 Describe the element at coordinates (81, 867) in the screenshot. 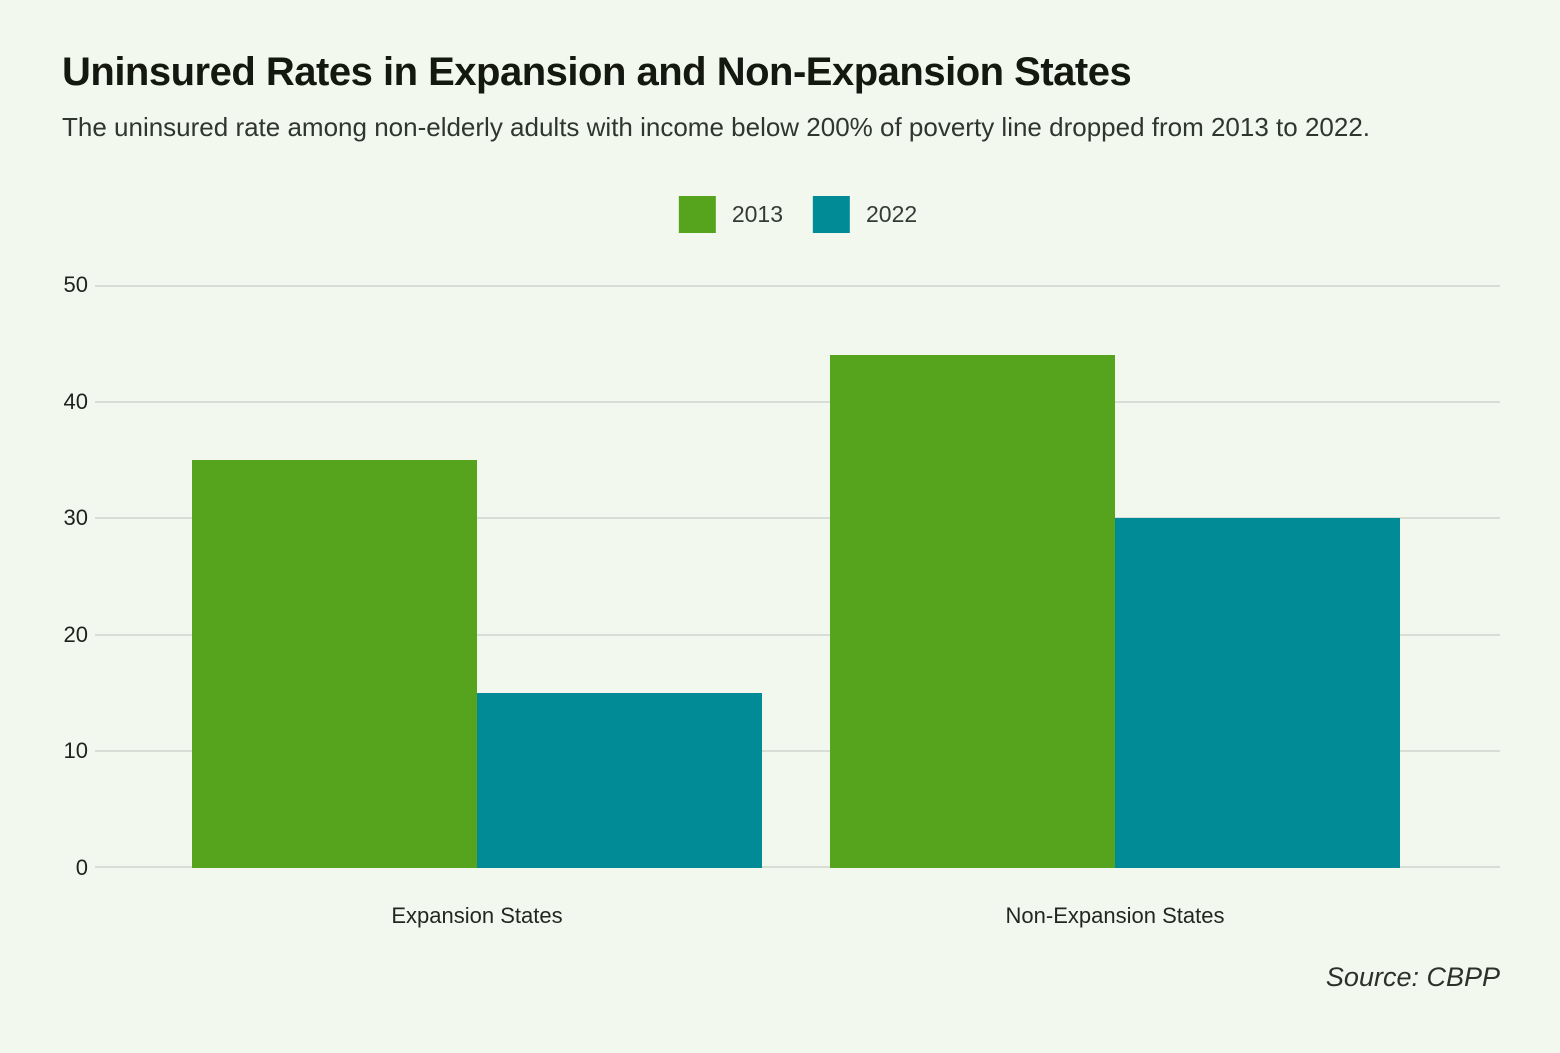

I see `y-tick-label-0: 0` at that location.